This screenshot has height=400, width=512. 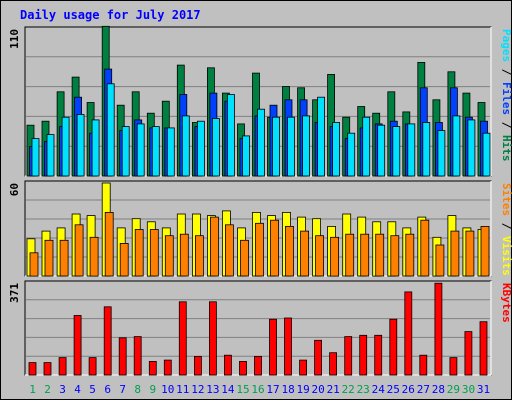 I want to click on x-tick-label: 19, so click(x=302, y=389).